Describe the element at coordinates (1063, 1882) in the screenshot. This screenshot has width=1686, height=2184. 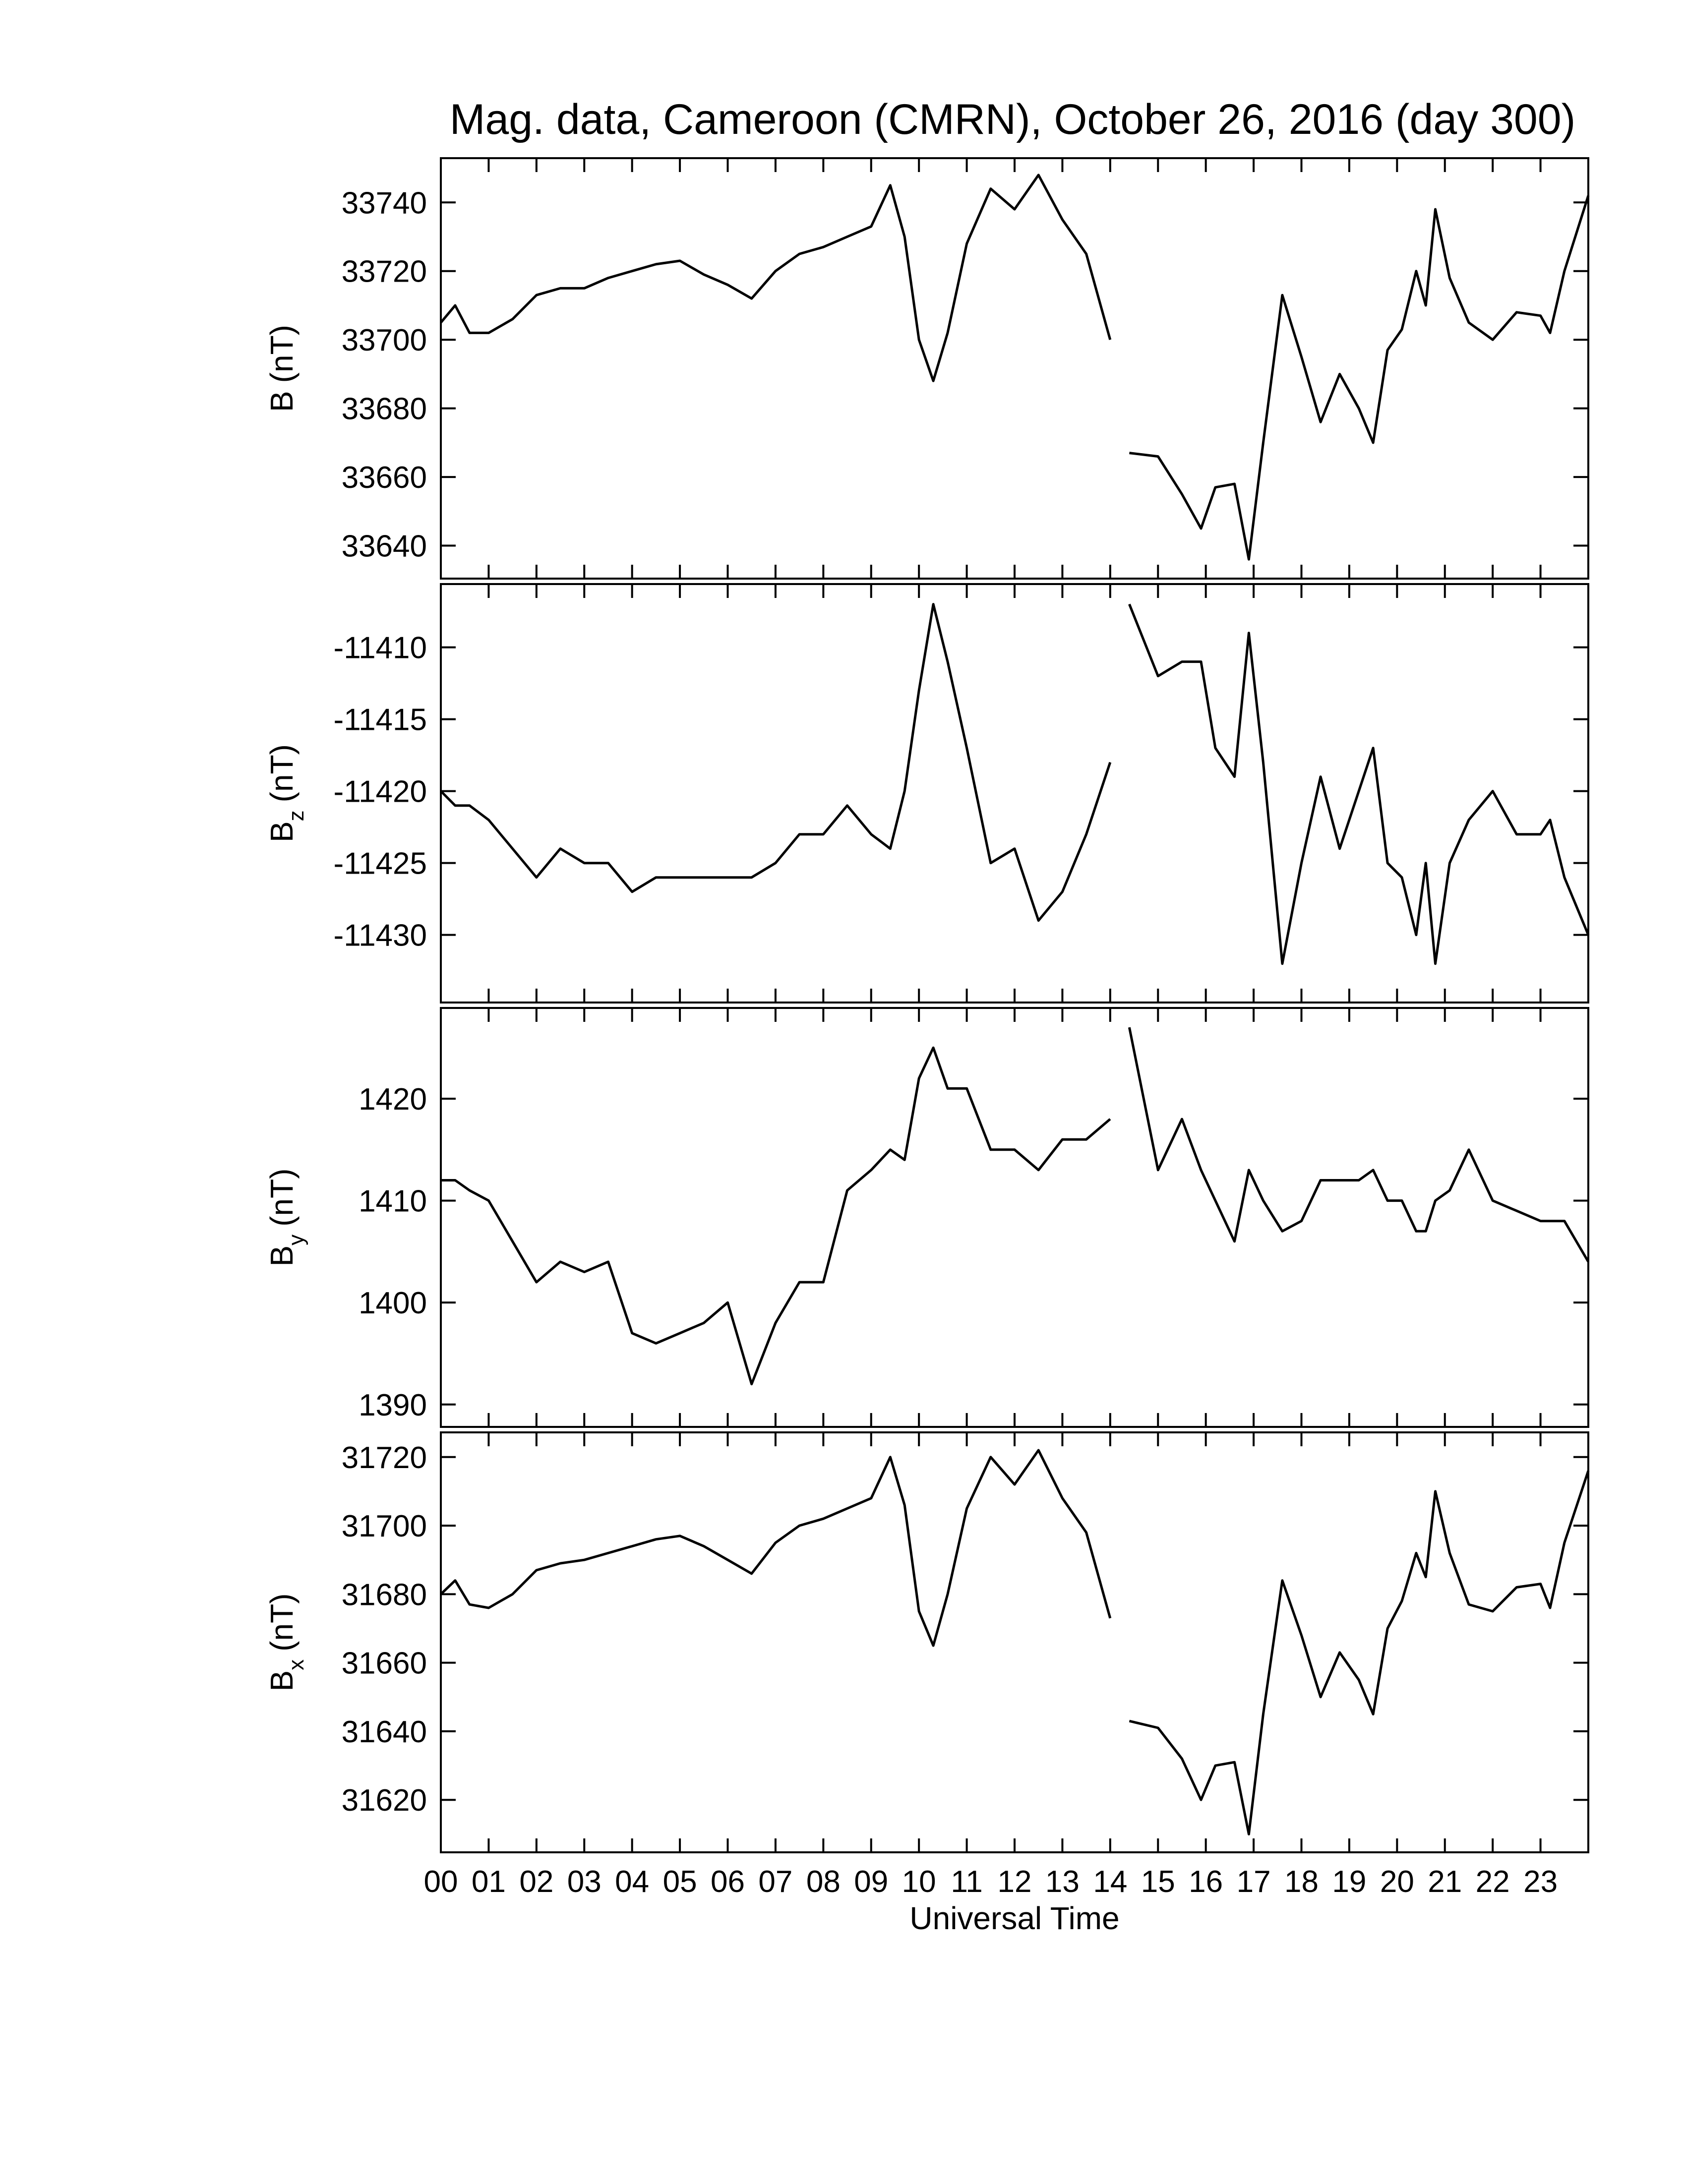
I see `x-tick-label: 13` at that location.